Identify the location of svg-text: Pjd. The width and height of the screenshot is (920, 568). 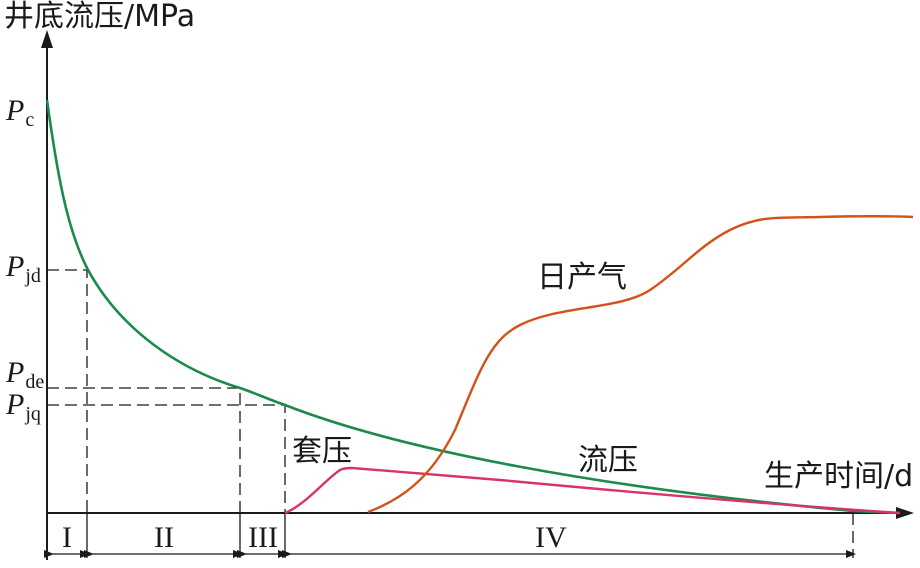
(23, 268).